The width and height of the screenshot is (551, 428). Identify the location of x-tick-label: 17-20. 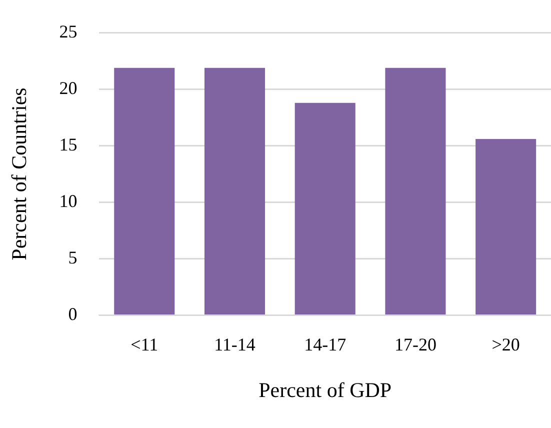
(415, 344).